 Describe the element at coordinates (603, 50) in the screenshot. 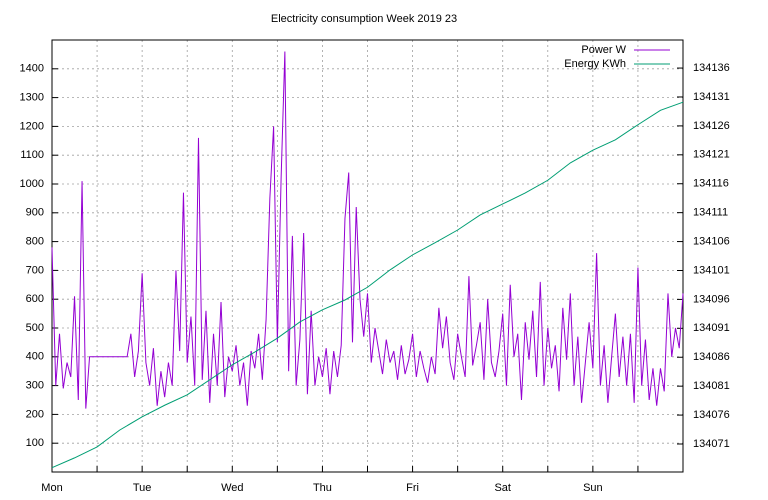

I see `legend-label: Power W` at that location.